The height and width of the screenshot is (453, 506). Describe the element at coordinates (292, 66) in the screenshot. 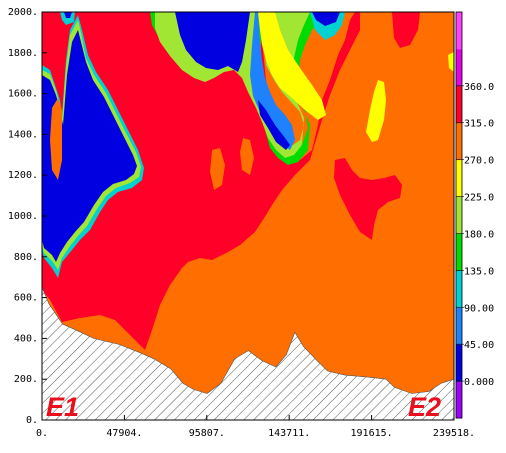

I see `region-yellow-top` at that location.